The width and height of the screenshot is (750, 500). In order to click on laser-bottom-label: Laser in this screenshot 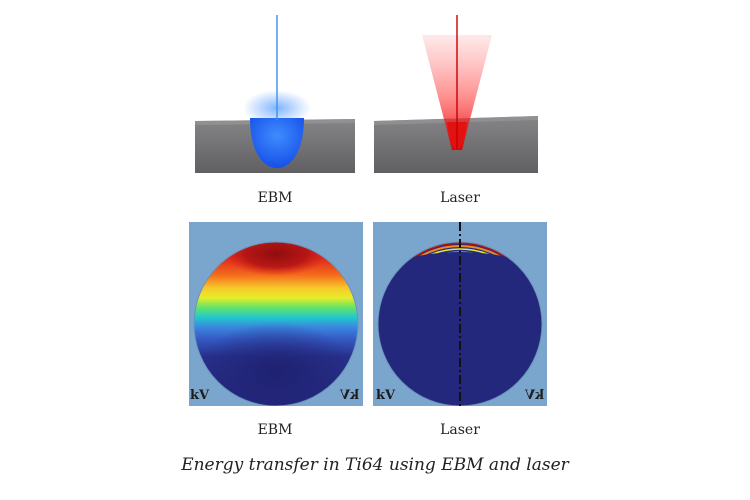, I will do `click(460, 430)`.